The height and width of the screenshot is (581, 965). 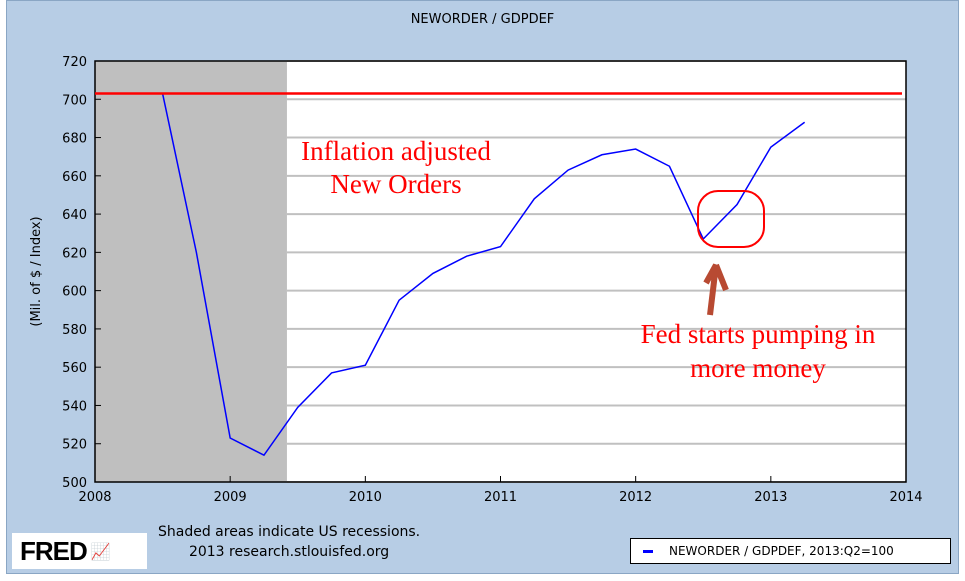 What do you see at coordinates (79, 551) in the screenshot?
I see `fred-logo: FRED 📈` at bounding box center [79, 551].